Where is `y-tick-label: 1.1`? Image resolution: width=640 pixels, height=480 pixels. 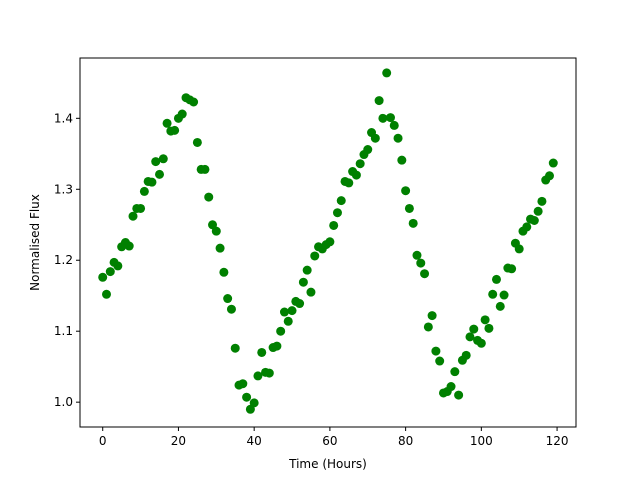
y-tick-label: 1.1 is located at coordinates (63, 331).